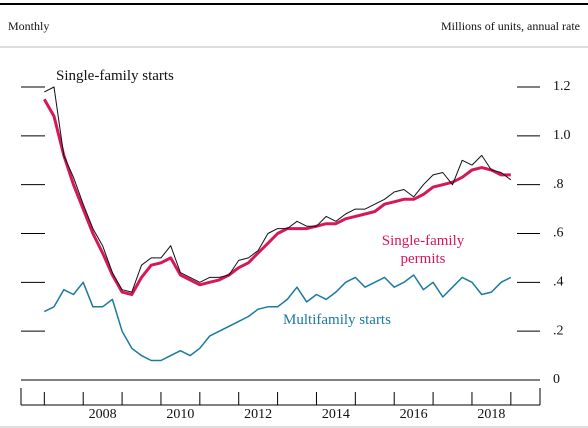 The width and height of the screenshot is (588, 428). Describe the element at coordinates (258, 414) in the screenshot. I see `x-tick-label: 2012` at that location.